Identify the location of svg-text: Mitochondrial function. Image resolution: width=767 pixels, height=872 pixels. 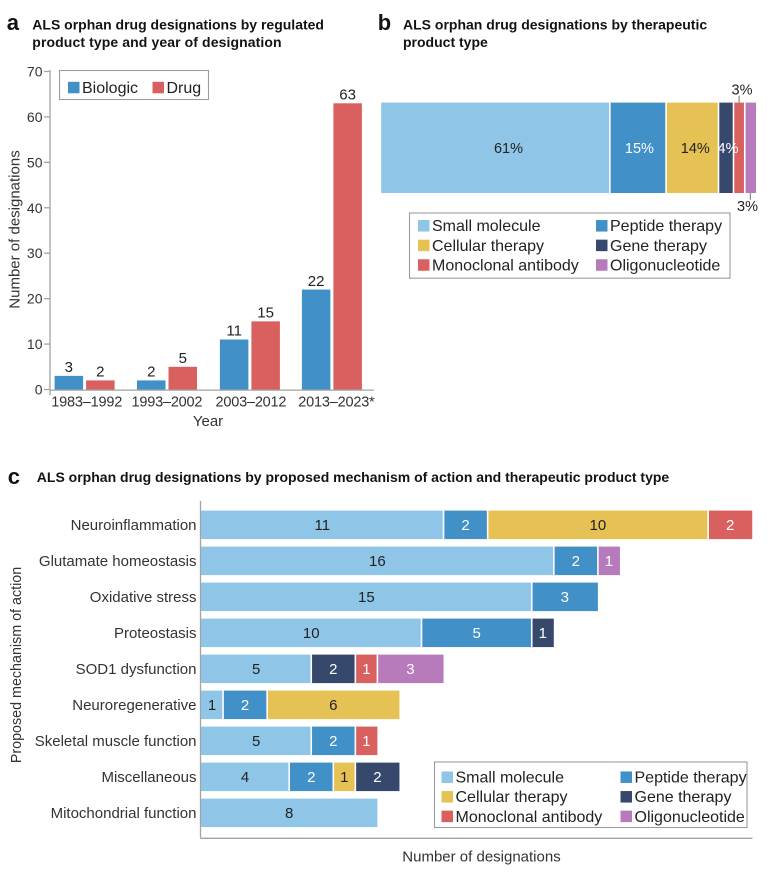
(124, 813).